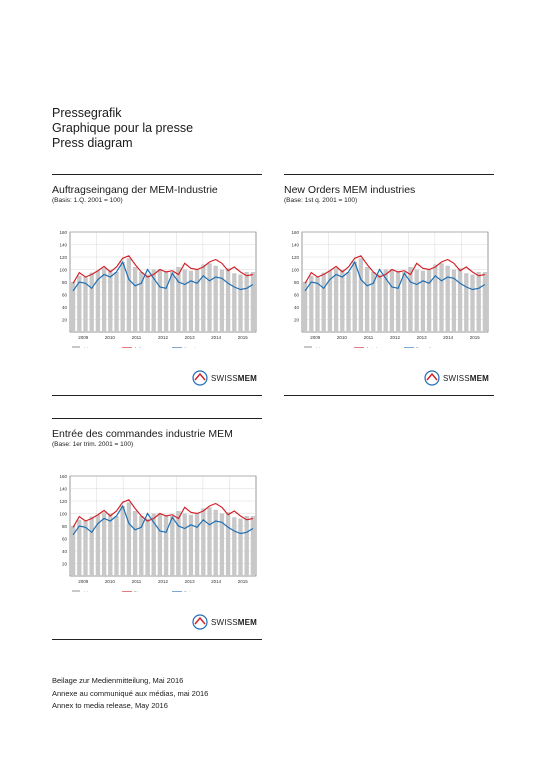 The height and width of the screenshot is (764, 540). Describe the element at coordinates (142, 434) in the screenshot. I see `chart-title: Entrée des commandes industrie MEM` at that location.